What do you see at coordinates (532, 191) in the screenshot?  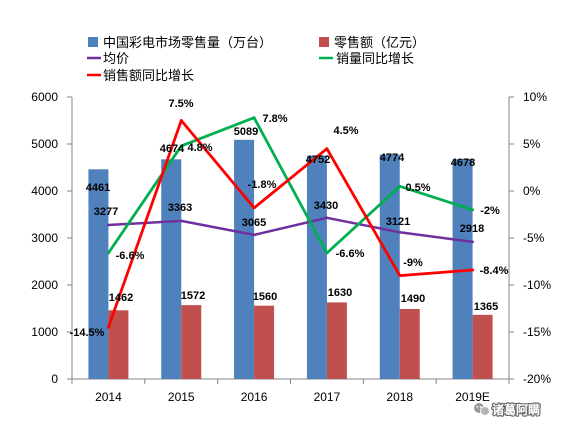 I see `right-y-axis-tick-label: 0%` at bounding box center [532, 191].